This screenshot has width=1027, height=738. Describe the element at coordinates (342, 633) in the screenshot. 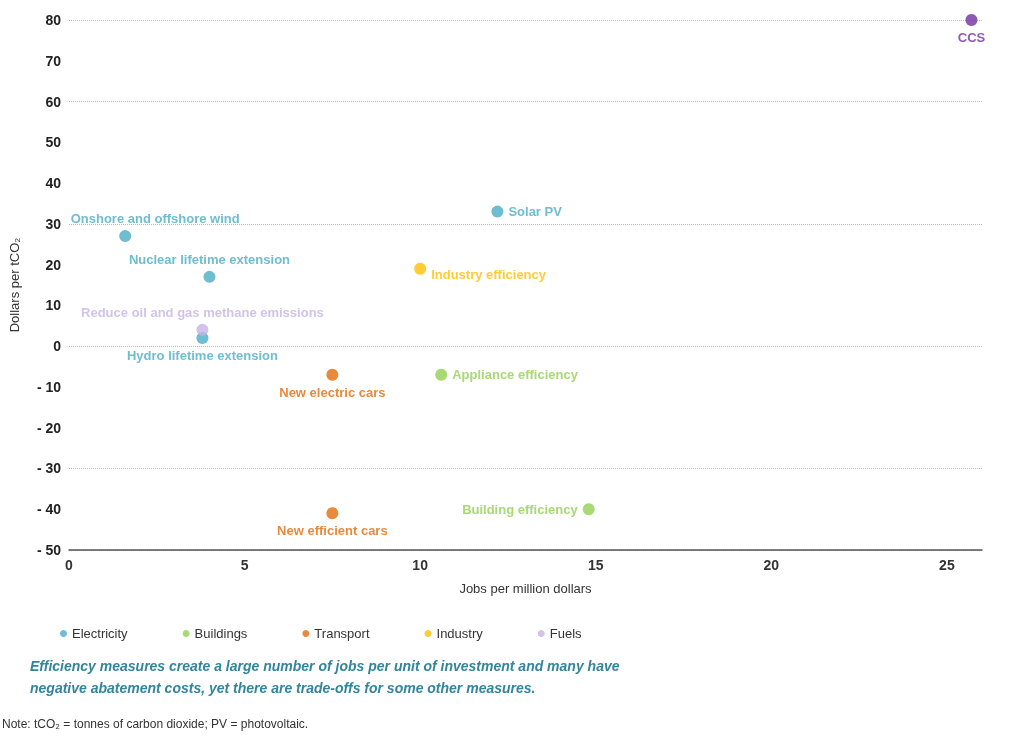

I see `legend-label: Transport` at that location.